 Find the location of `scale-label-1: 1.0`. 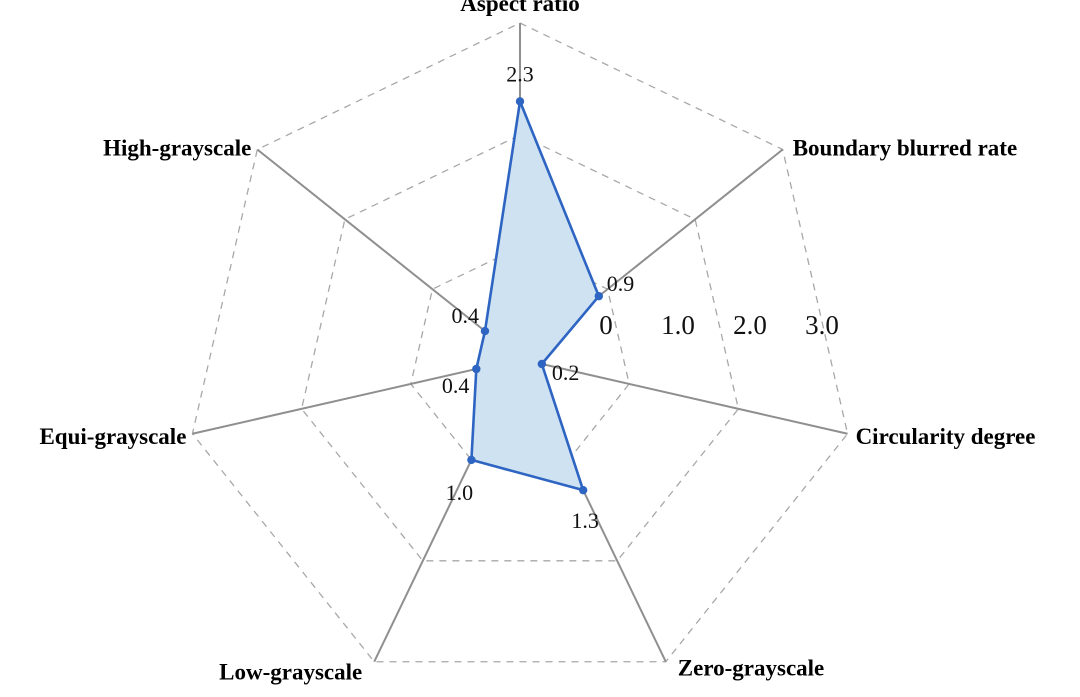

scale-label-1: 1.0 is located at coordinates (678, 325).